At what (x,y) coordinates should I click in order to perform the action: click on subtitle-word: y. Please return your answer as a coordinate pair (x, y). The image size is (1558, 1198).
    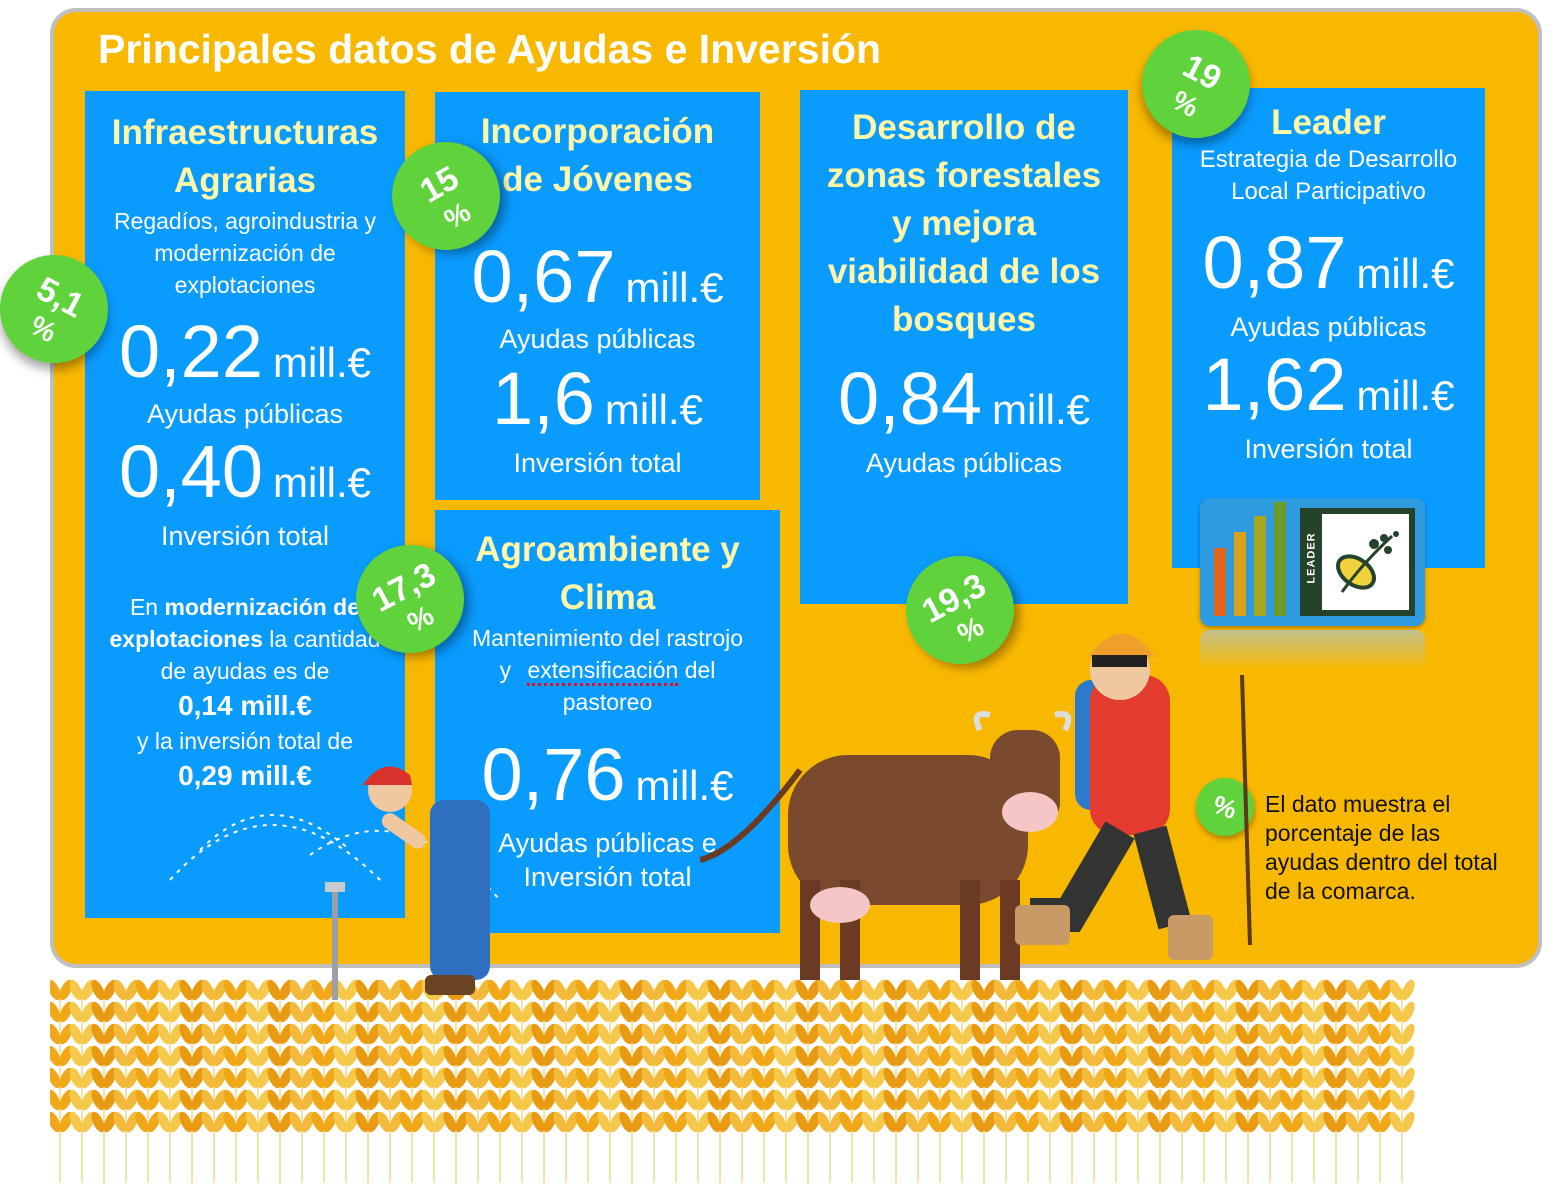
    Looking at the image, I should click on (505, 670).